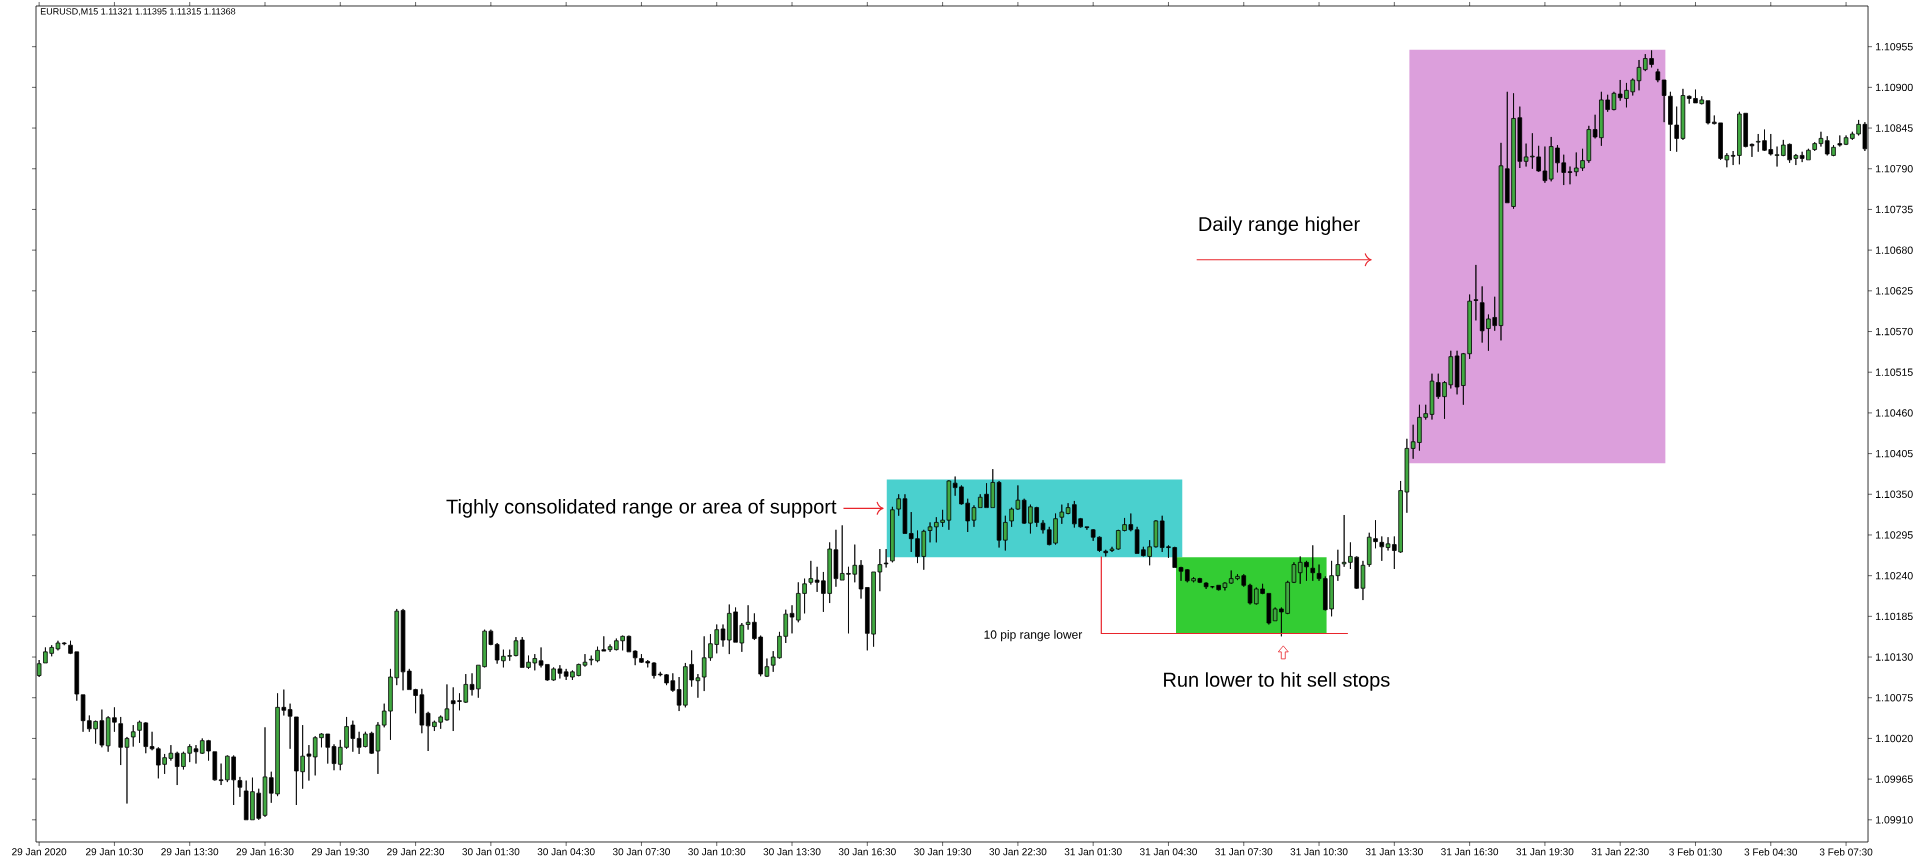 Image resolution: width=1918 pixels, height=859 pixels. I want to click on y-tick-label: 1.09965, so click(1894, 779).